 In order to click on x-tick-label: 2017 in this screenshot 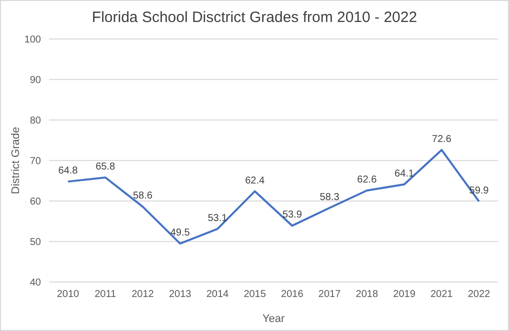, I will do `click(330, 294)`.